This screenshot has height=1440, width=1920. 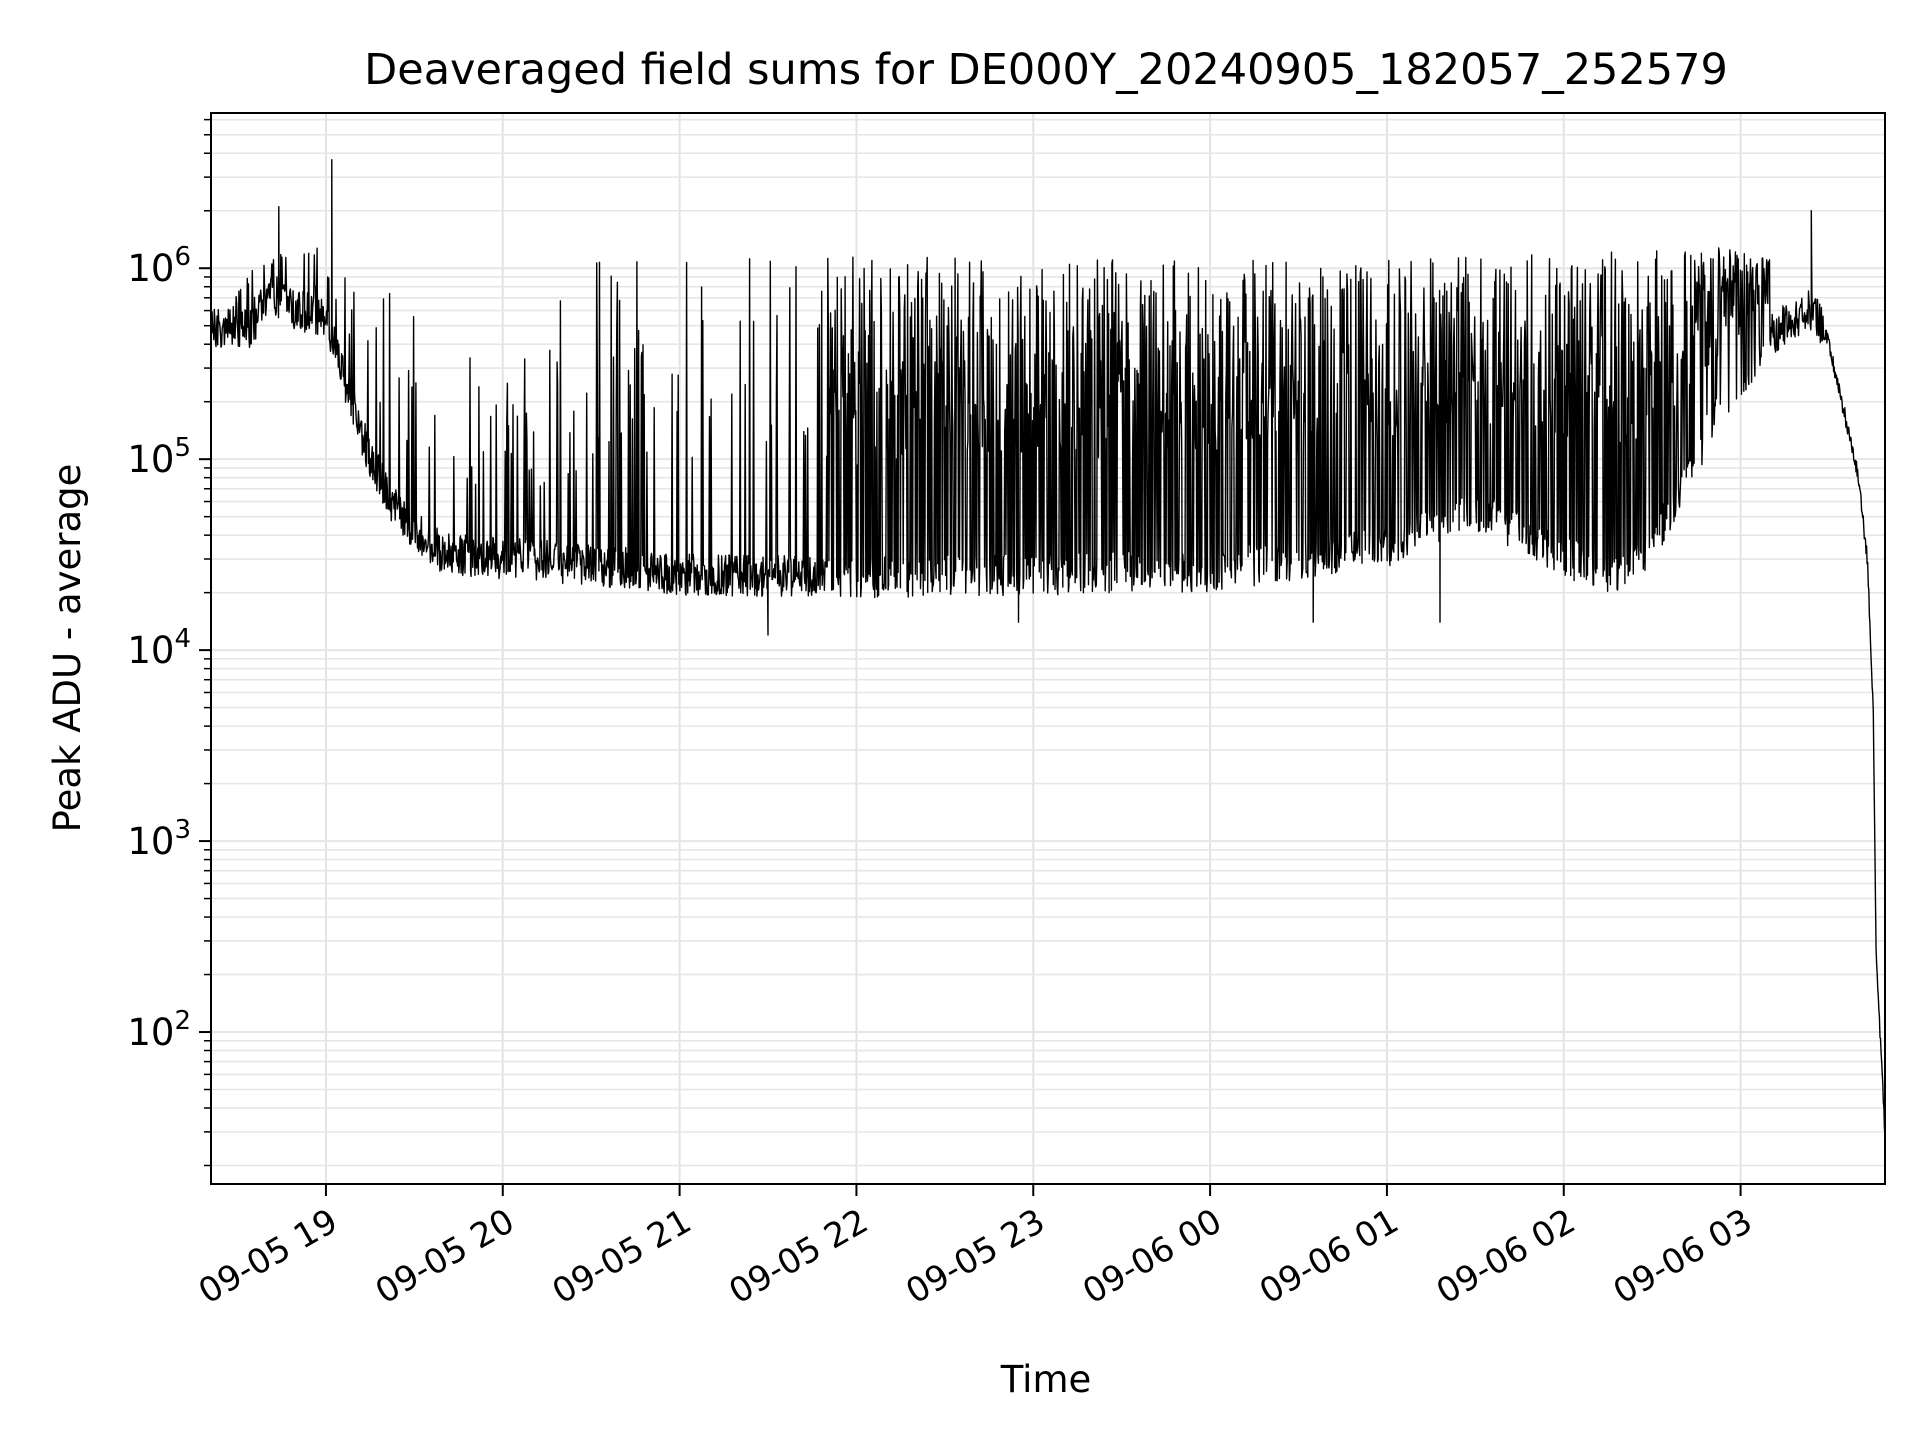 What do you see at coordinates (1046, 1379) in the screenshot?
I see `x-axis-label: Time` at bounding box center [1046, 1379].